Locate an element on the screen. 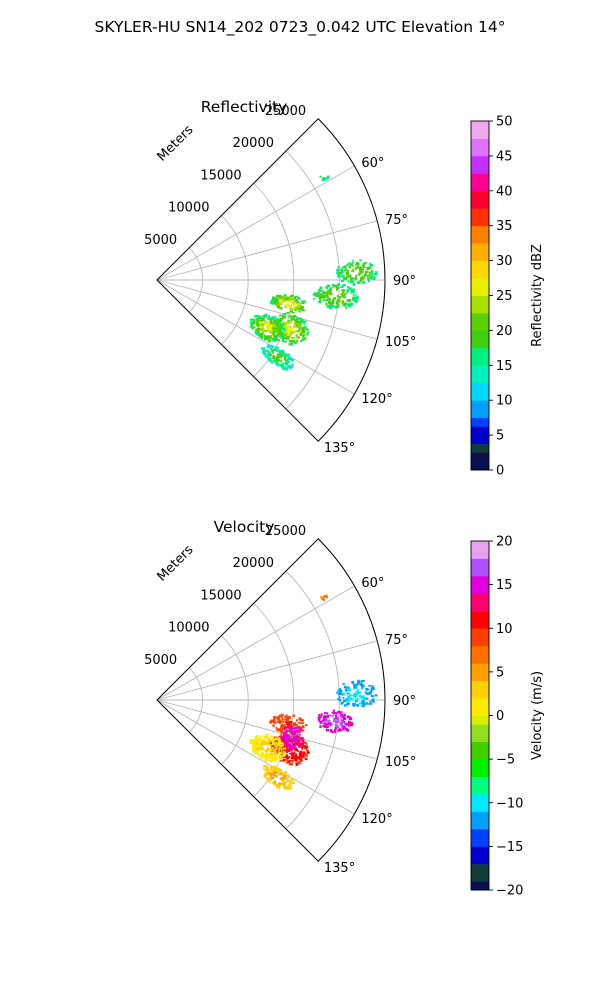  colorbar-tick-label: 15 is located at coordinates (504, 585).